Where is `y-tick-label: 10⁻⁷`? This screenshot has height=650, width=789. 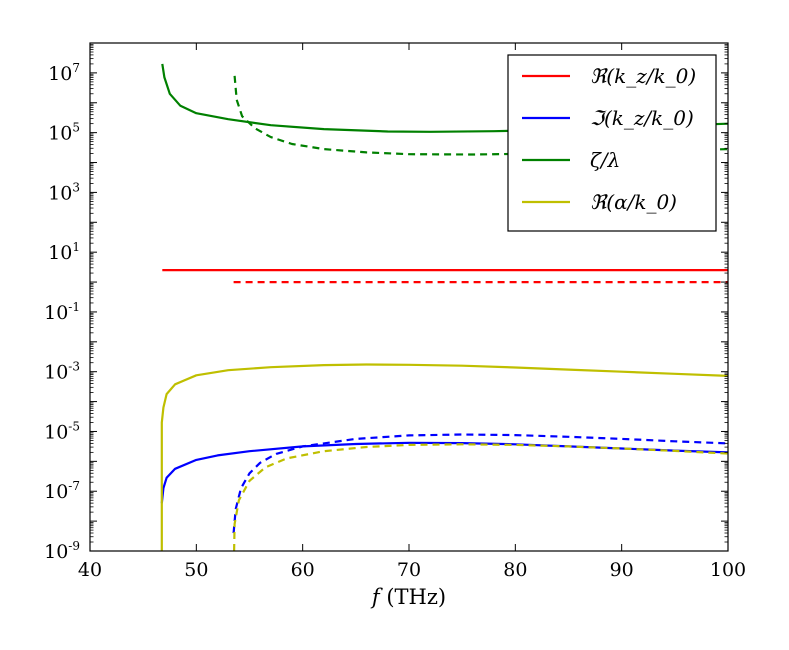
y-tick-label: 10⁻⁷ is located at coordinates (62, 491).